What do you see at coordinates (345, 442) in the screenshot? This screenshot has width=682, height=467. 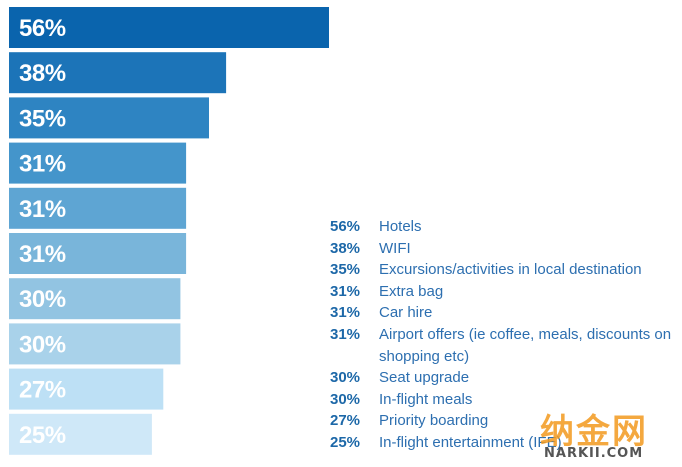 I see `legend-pct: 25%` at bounding box center [345, 442].